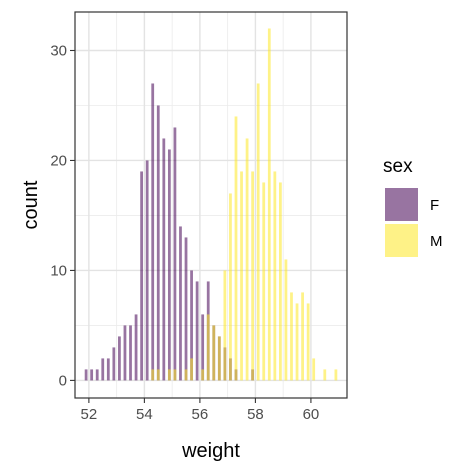 This screenshot has height=474, width=474. What do you see at coordinates (255, 414) in the screenshot?
I see `x-tick-label: 58` at bounding box center [255, 414].